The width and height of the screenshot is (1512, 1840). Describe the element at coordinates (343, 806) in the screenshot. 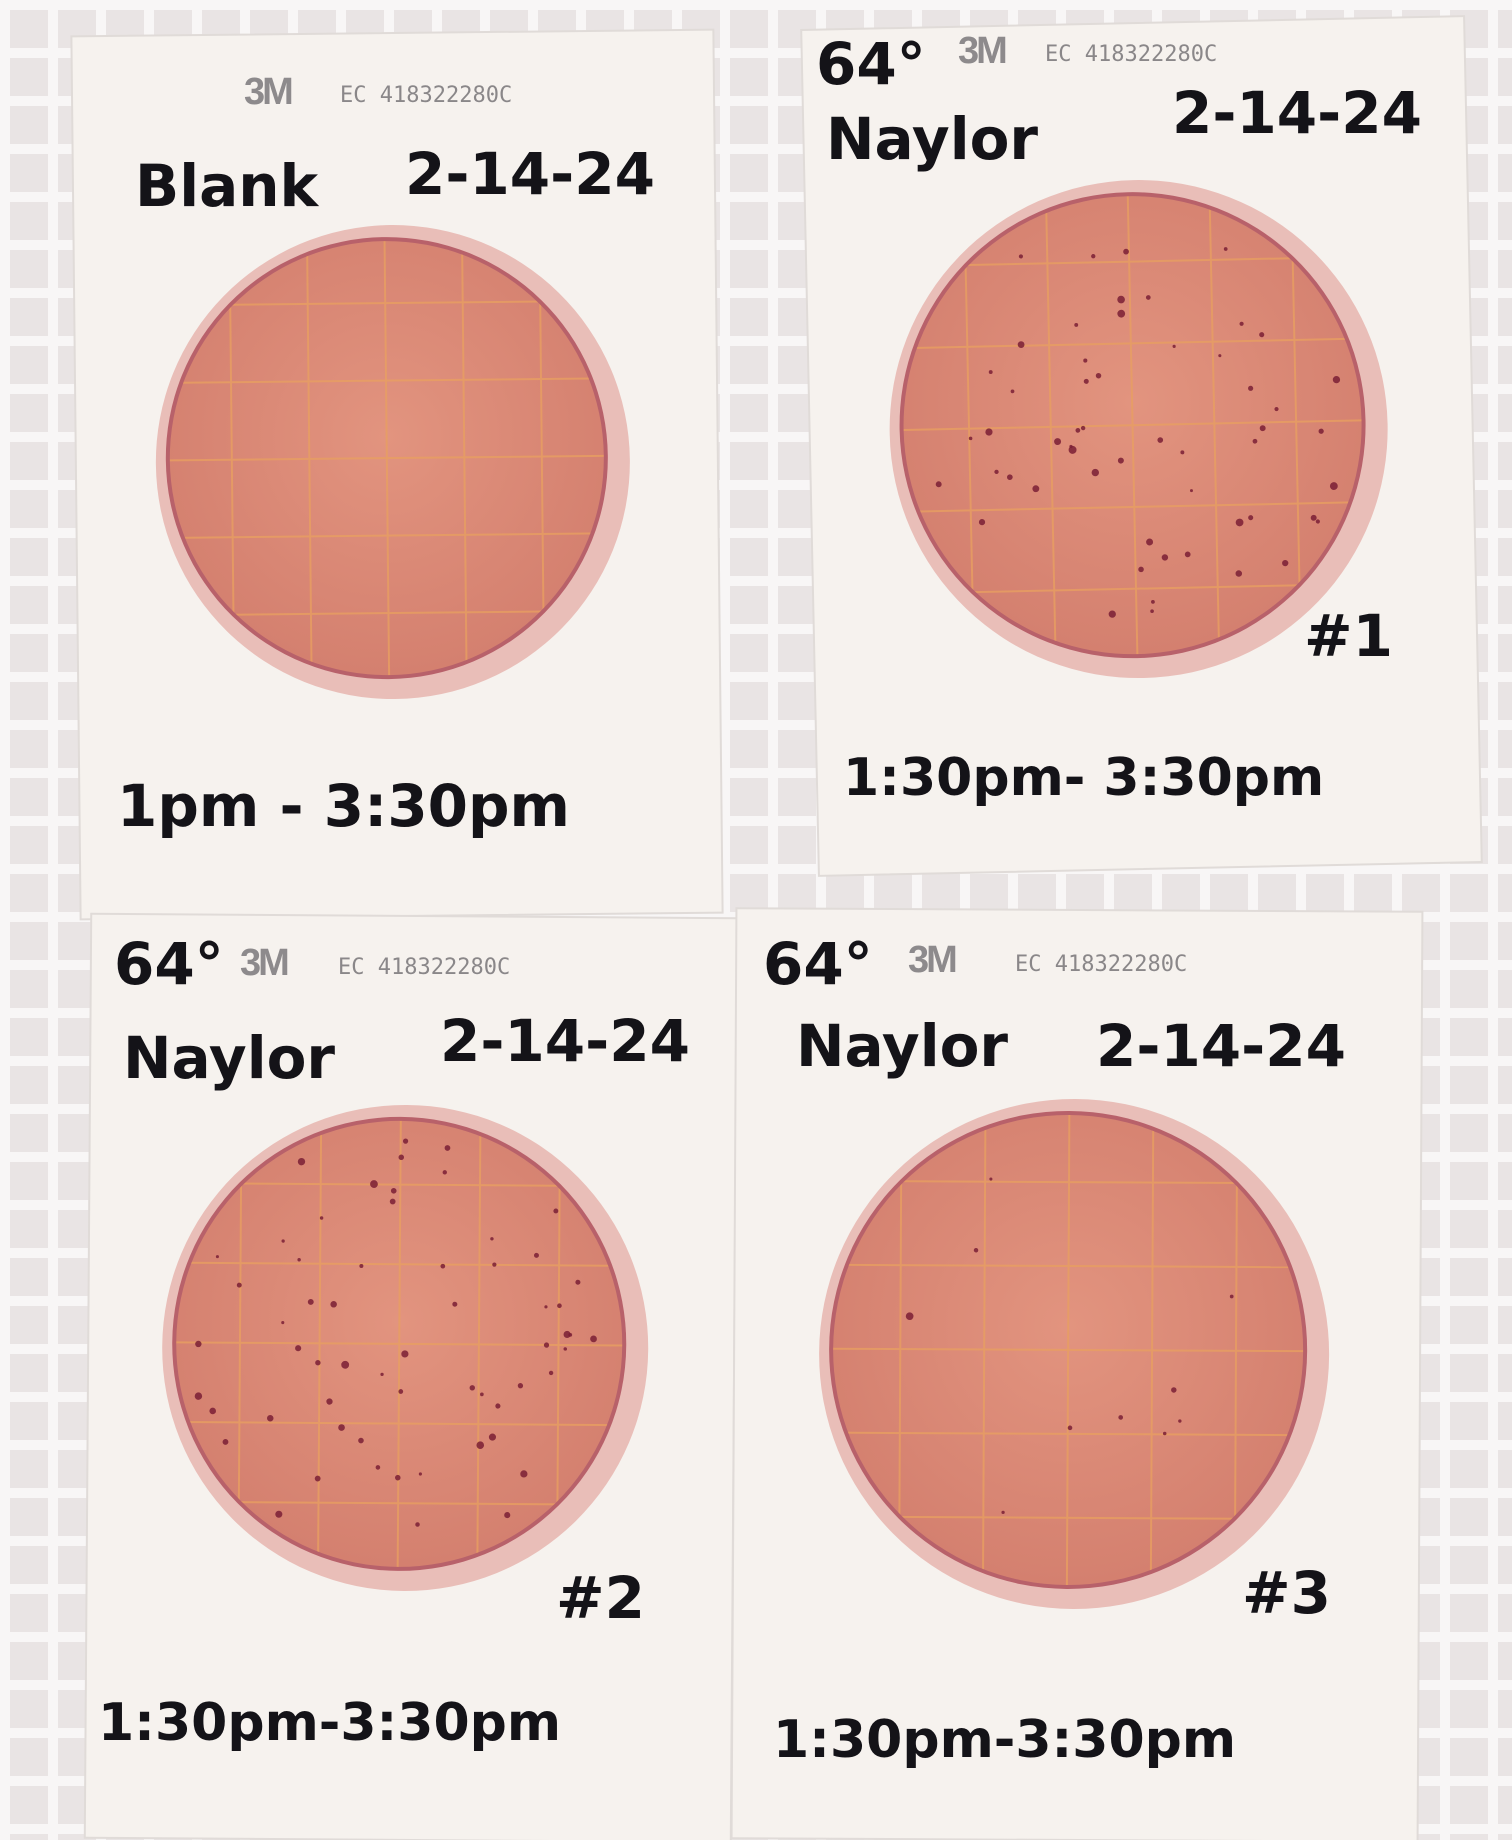

I see `time: 1pm - 3:30pm` at that location.